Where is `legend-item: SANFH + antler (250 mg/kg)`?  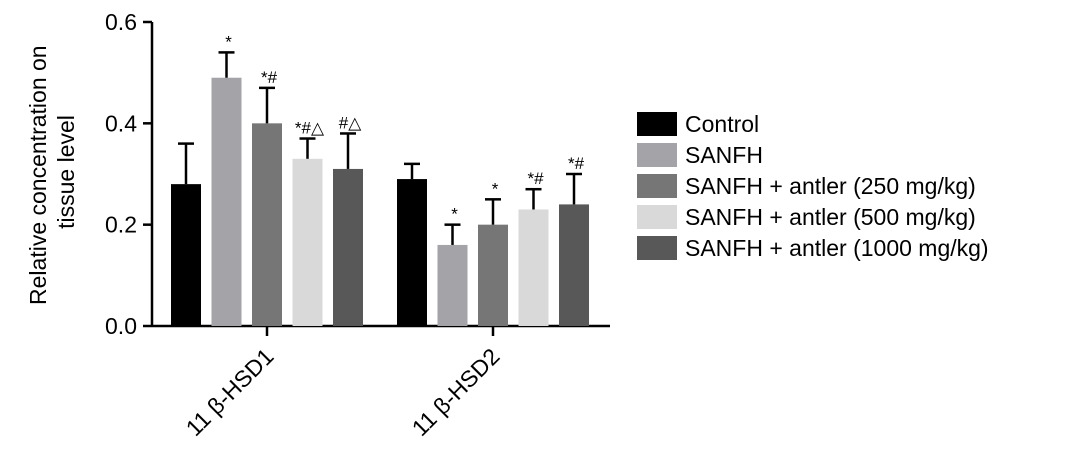 legend-item: SANFH + antler (250 mg/kg) is located at coordinates (806, 186).